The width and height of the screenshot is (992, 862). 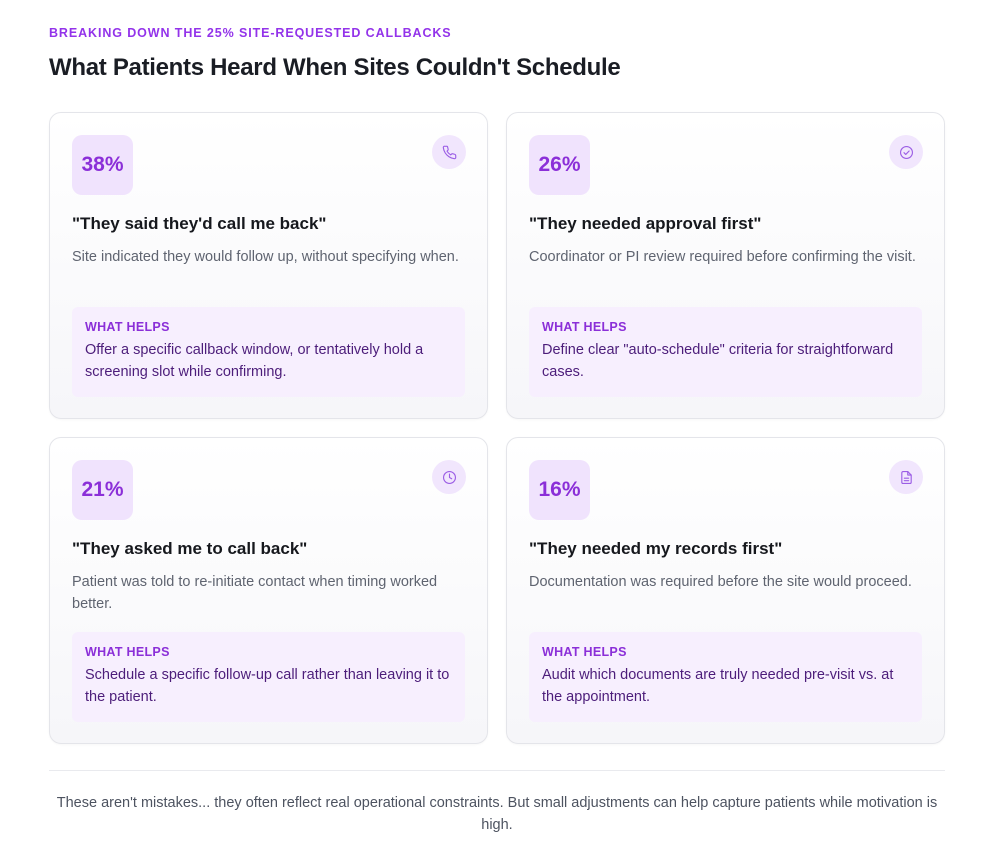 I want to click on reason-quote: "They needed approval first", so click(x=645, y=223).